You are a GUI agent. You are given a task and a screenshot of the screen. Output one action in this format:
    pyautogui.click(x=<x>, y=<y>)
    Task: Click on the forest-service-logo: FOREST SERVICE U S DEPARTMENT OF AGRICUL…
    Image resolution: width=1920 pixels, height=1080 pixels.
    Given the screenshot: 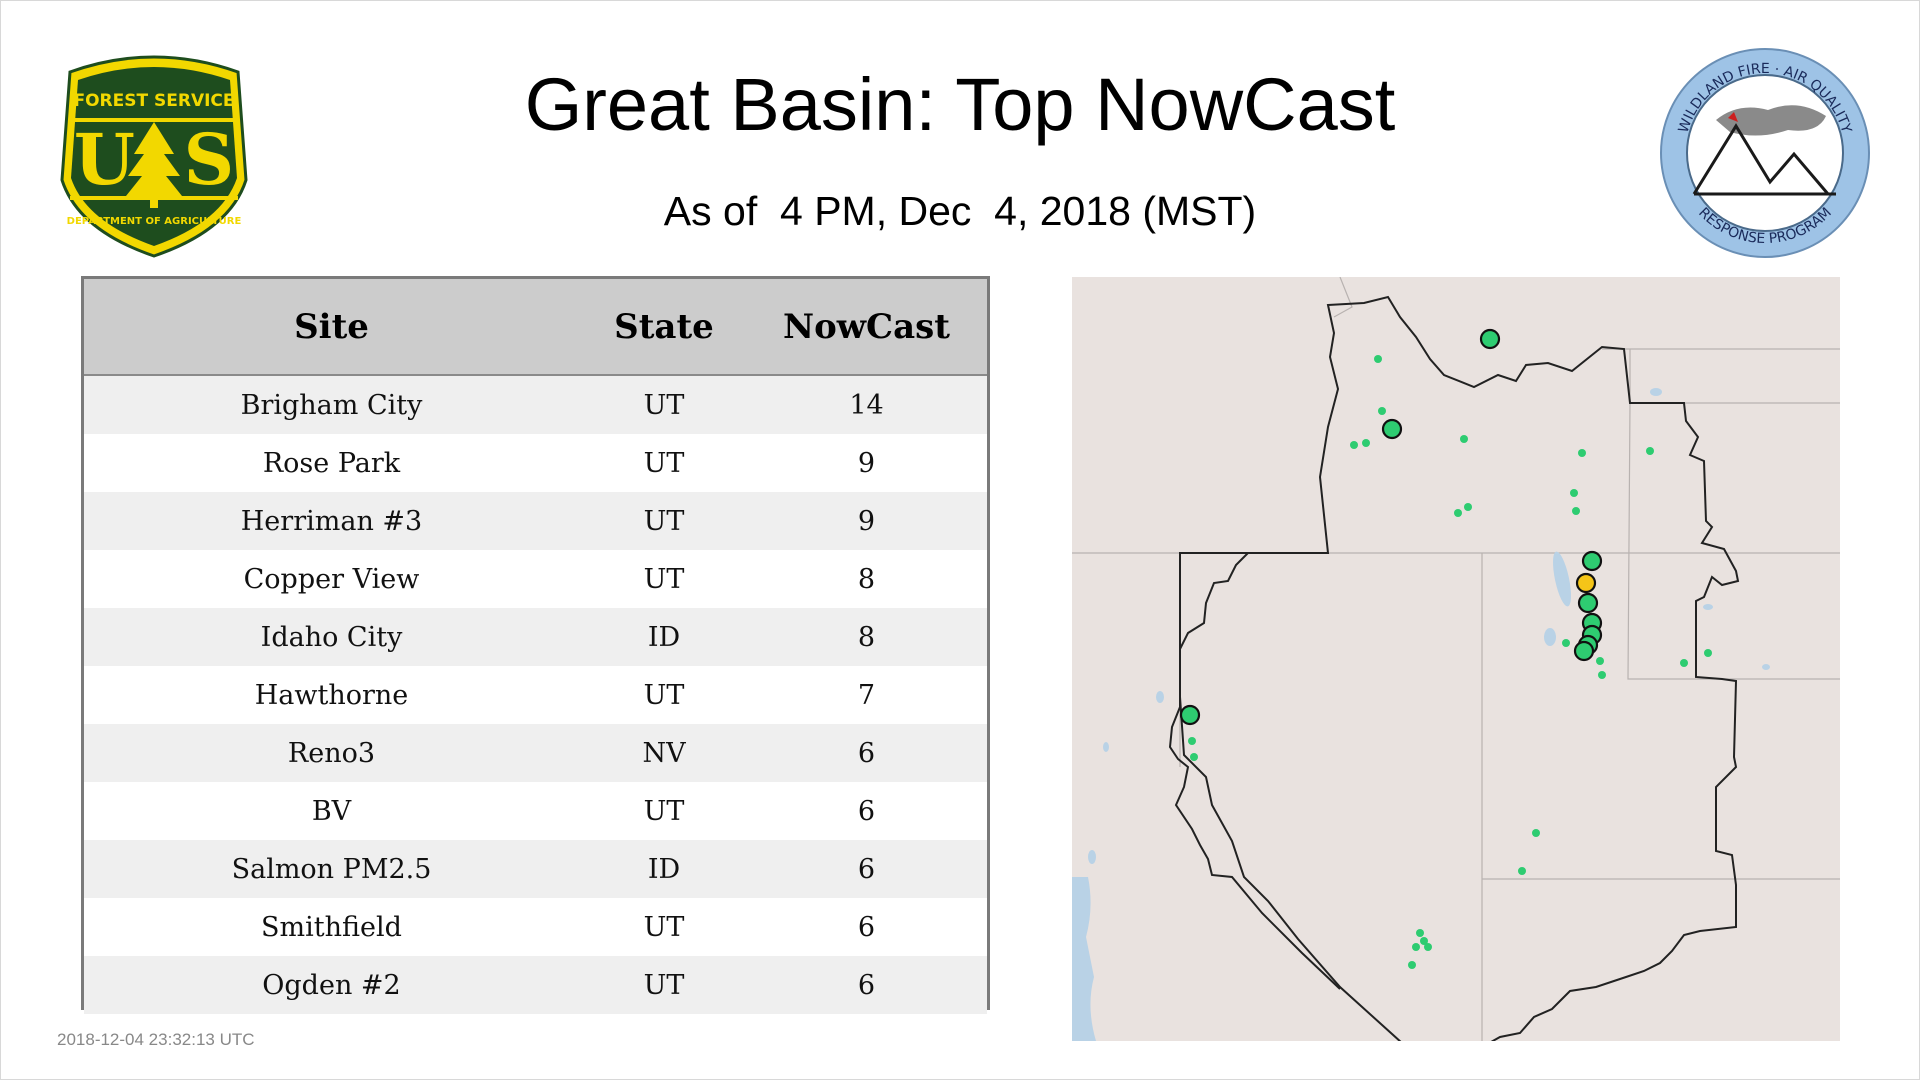 What is the action you would take?
    pyautogui.click(x=154, y=156)
    